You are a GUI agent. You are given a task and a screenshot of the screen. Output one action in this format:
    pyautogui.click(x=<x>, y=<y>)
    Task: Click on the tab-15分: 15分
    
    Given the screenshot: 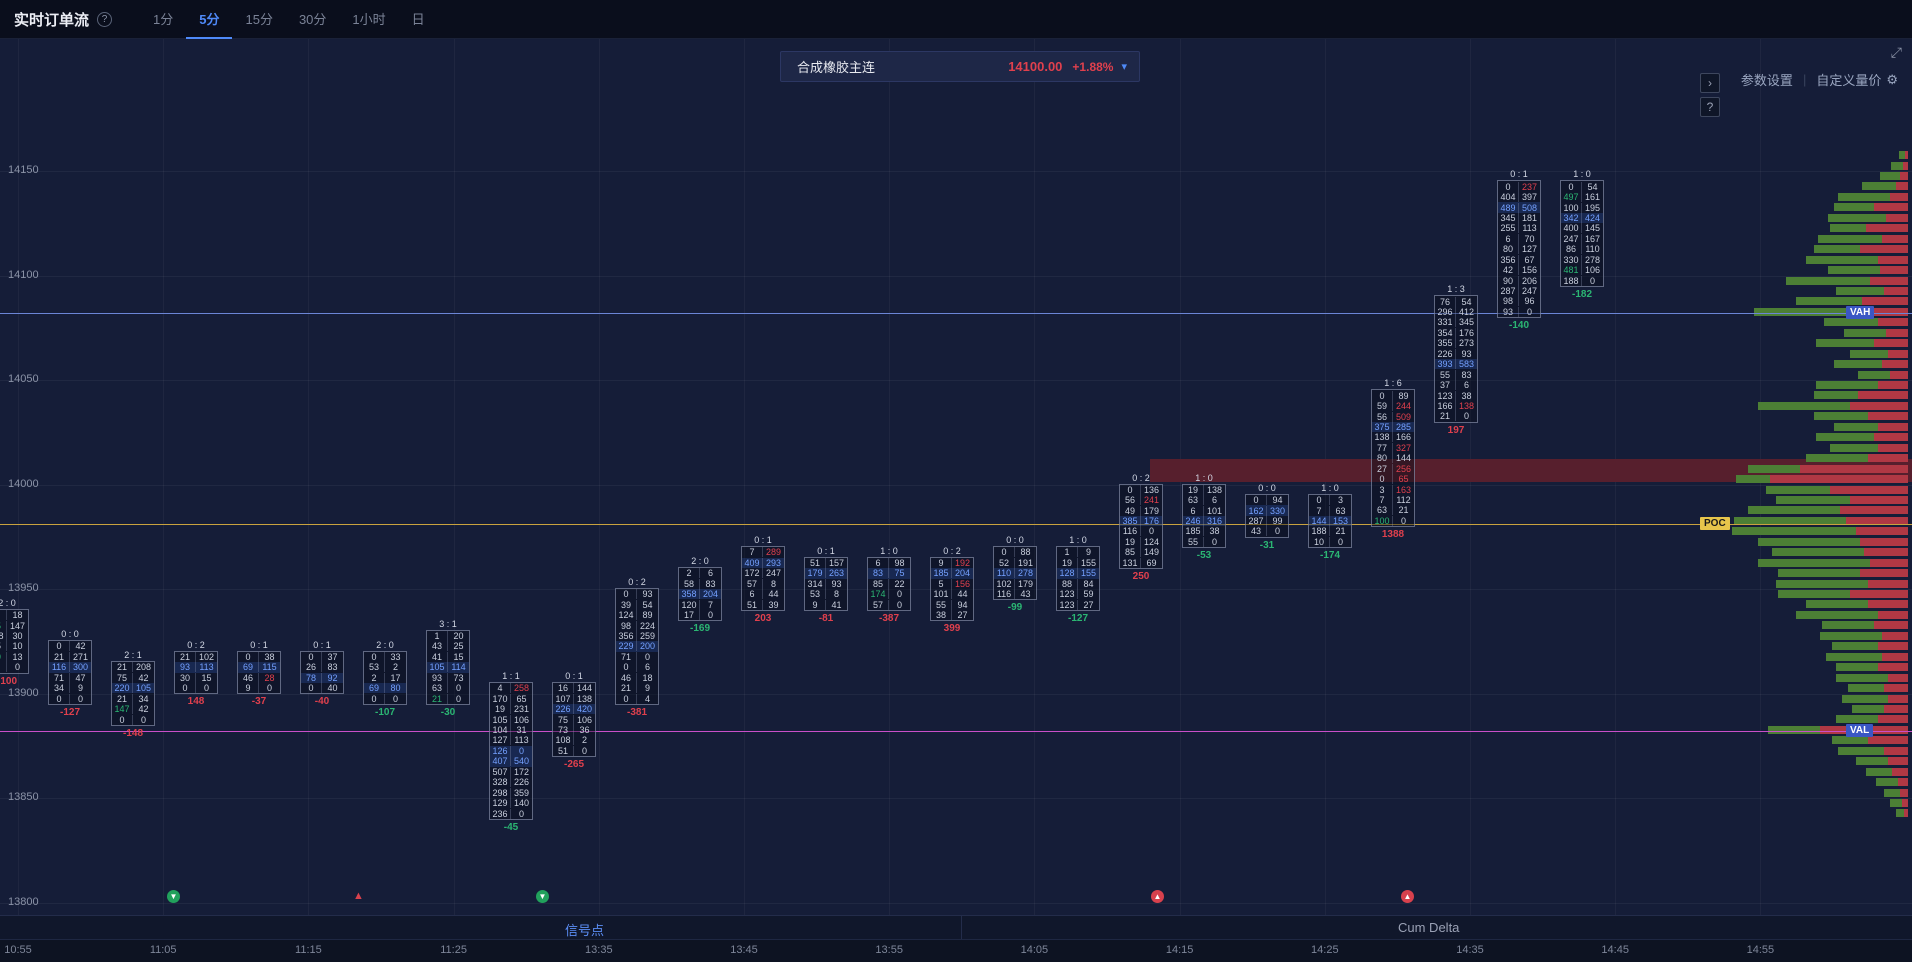 What is the action you would take?
    pyautogui.click(x=259, y=19)
    